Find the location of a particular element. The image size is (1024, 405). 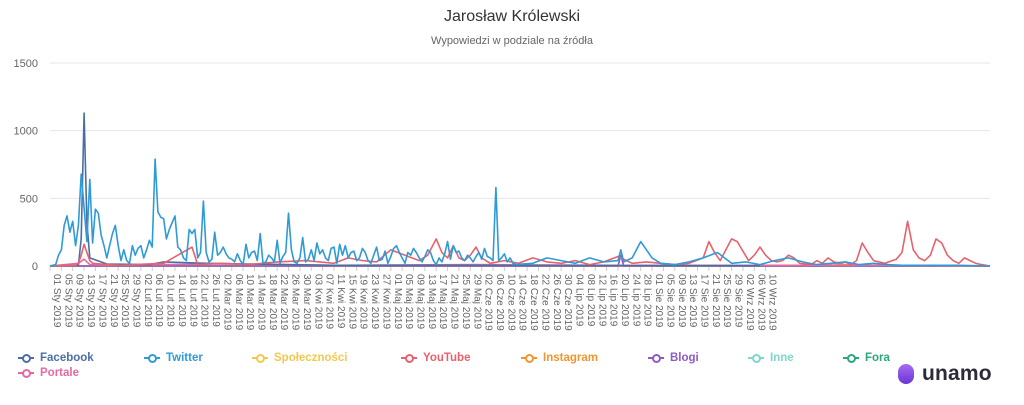

legend-item-inne: Inne is located at coordinates (771, 358).